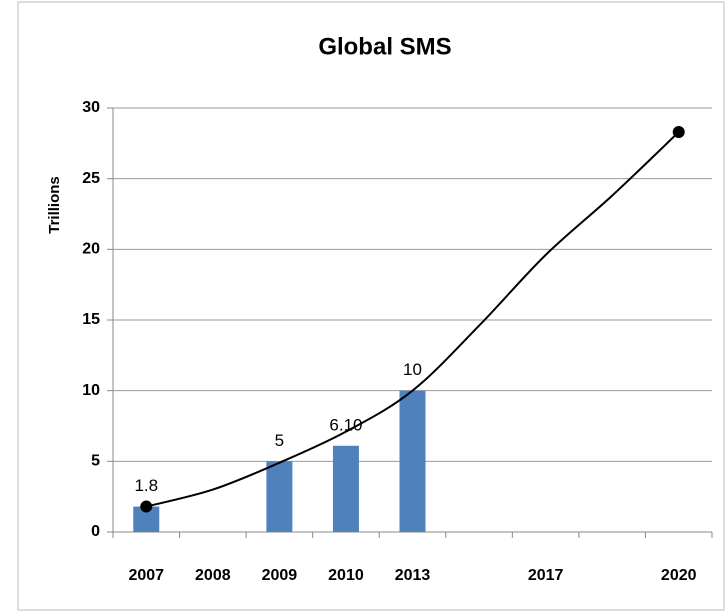  I want to click on data-label: 10, so click(412, 369).